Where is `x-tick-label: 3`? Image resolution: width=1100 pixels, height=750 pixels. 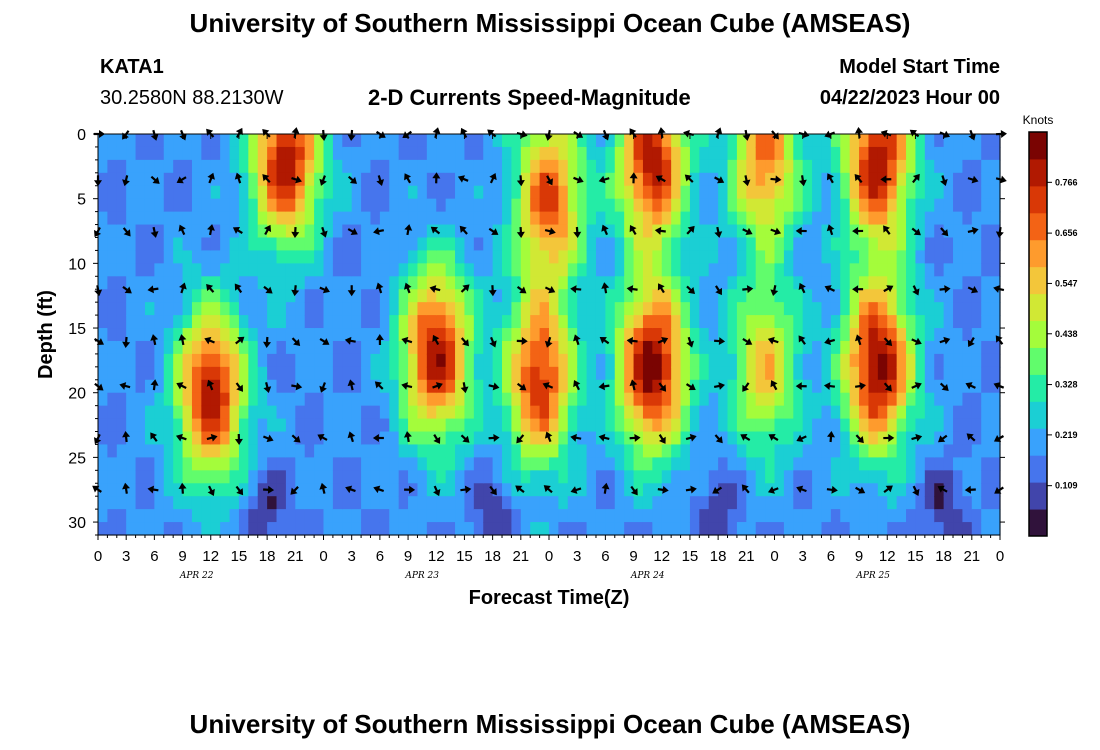 x-tick-label: 3 is located at coordinates (126, 556).